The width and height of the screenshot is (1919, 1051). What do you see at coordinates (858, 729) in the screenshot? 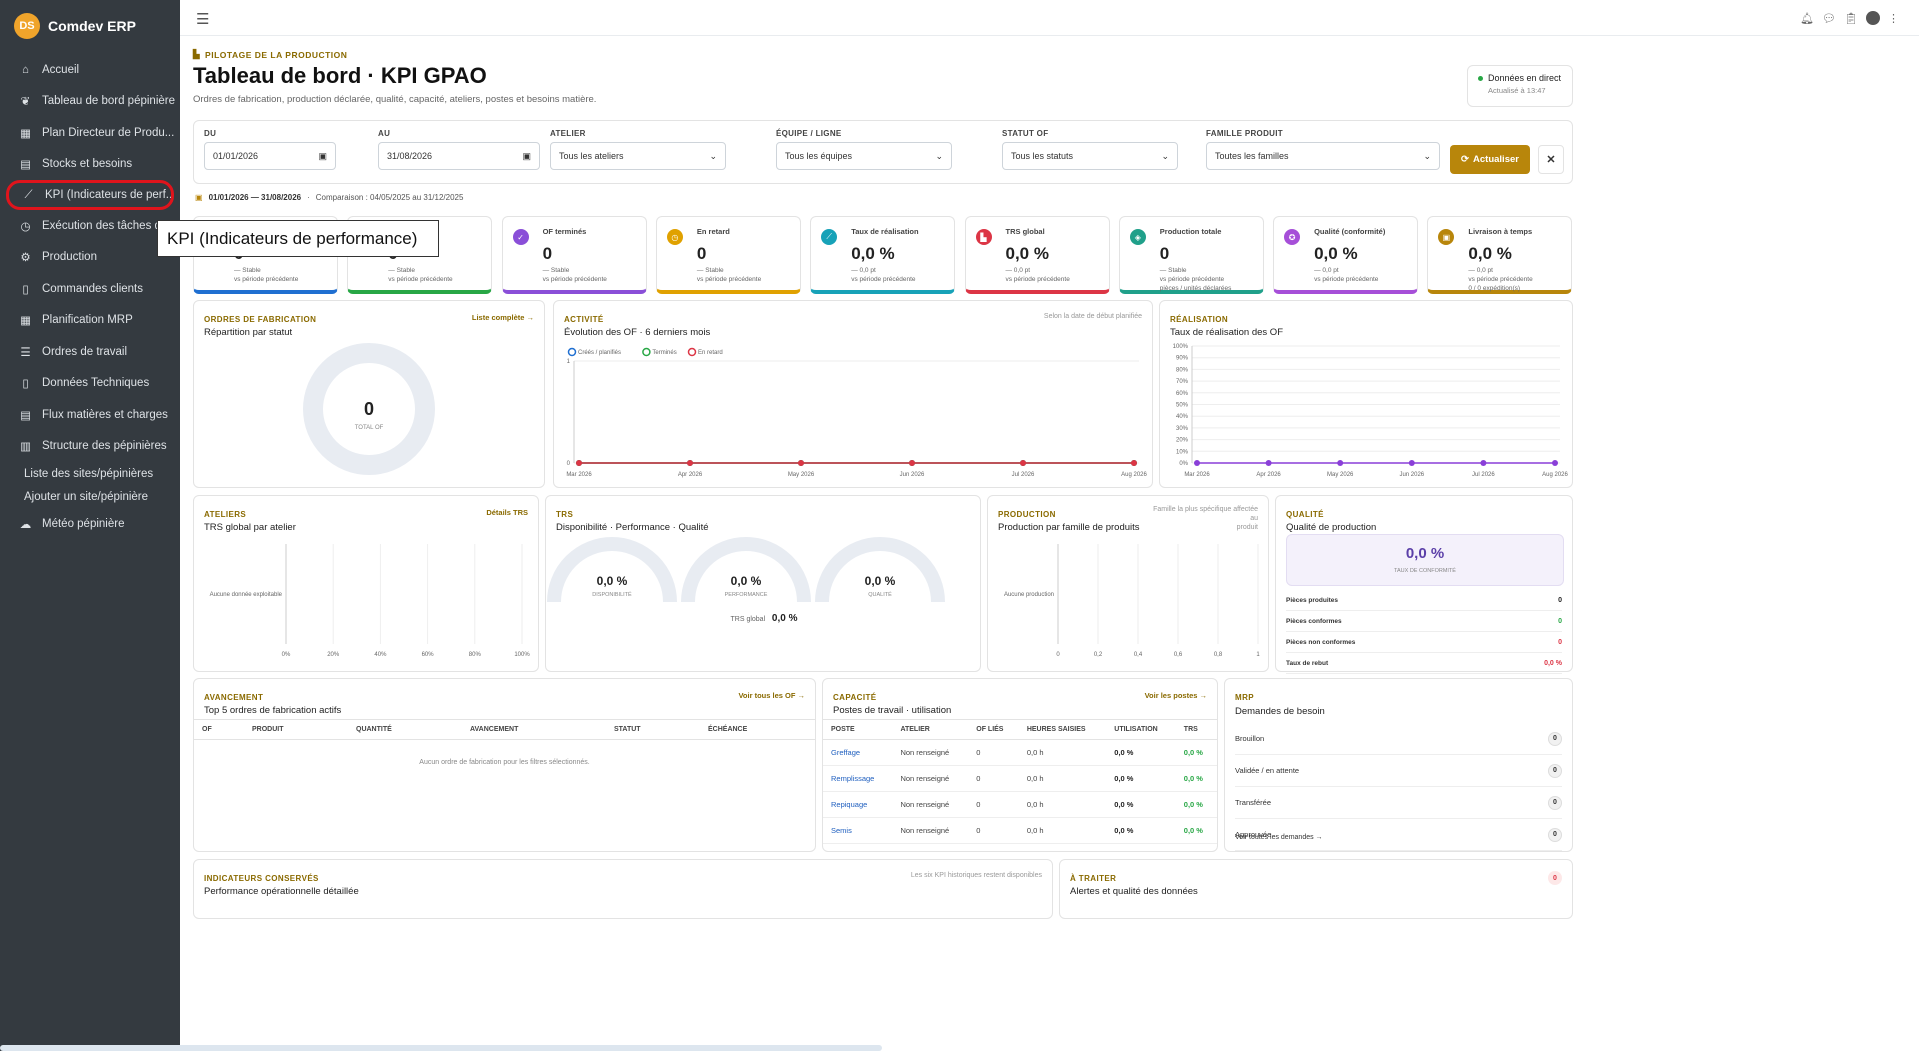
I see `column-header: POSTE` at bounding box center [858, 729].